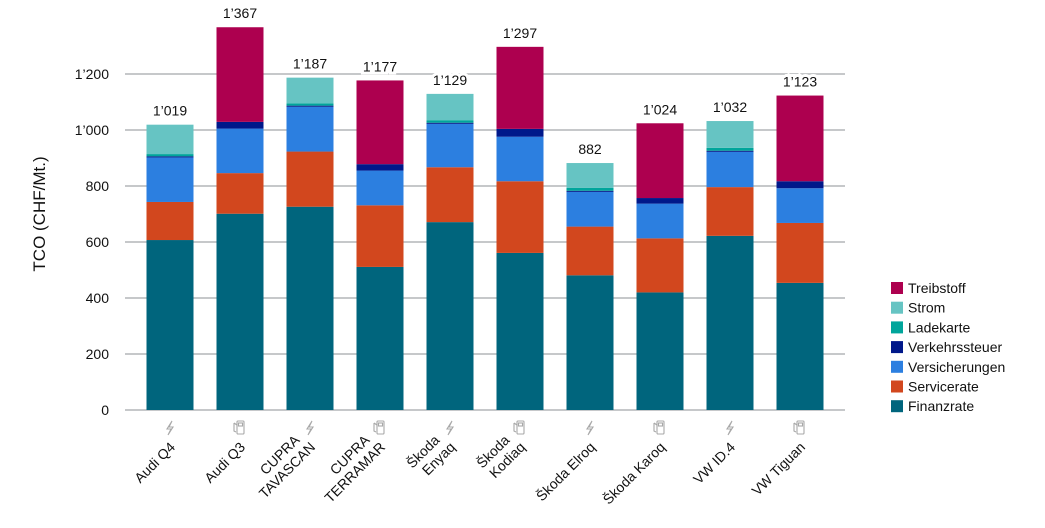  What do you see at coordinates (349, 466) in the screenshot?
I see `x-tick-label: CUPRATERRAMAR` at bounding box center [349, 466].